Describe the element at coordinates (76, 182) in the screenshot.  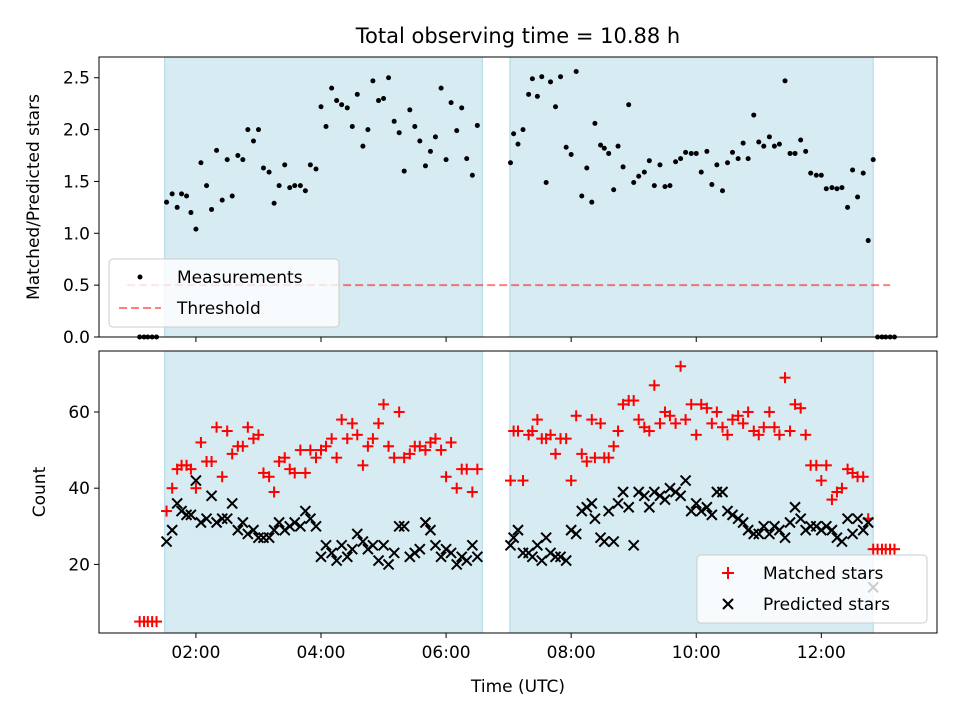
I see `ratio-y-tick-label: 1.5` at that location.